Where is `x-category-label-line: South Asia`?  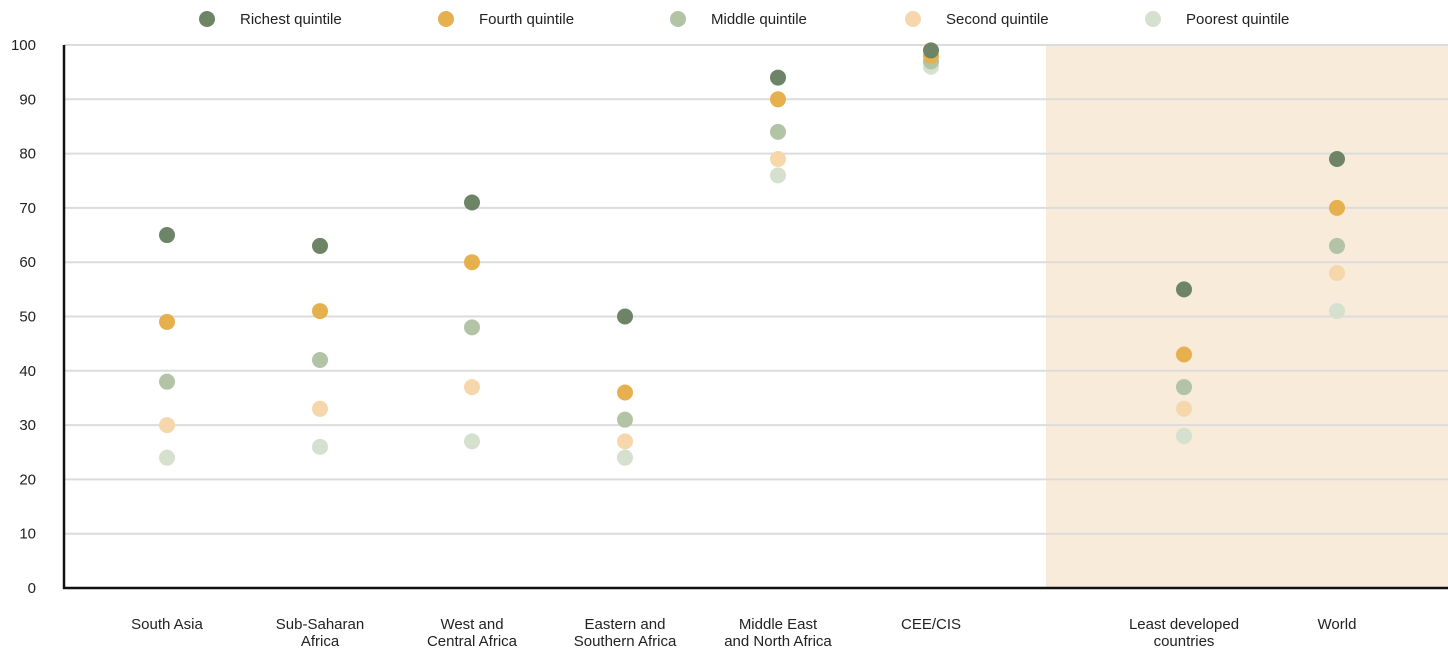
x-category-label-line: South Asia is located at coordinates (167, 624).